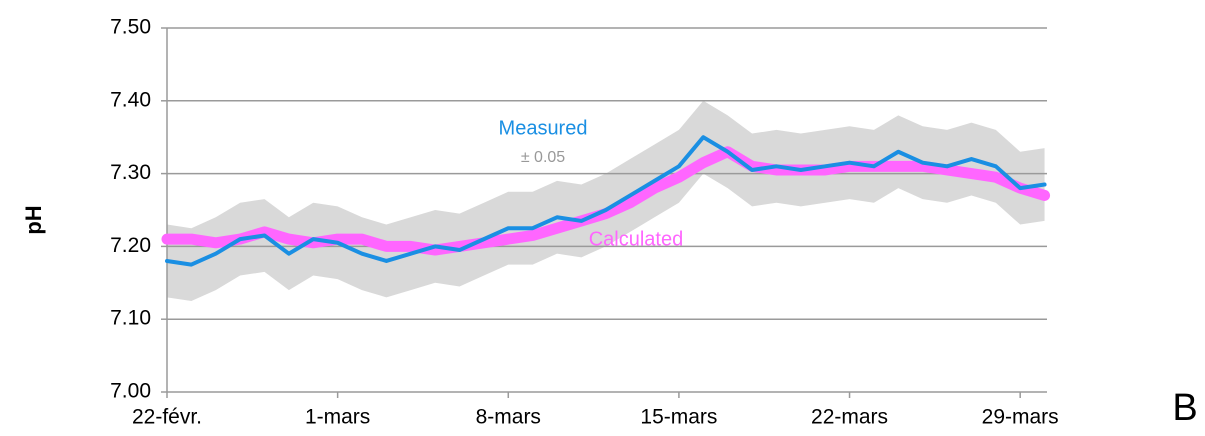 The height and width of the screenshot is (436, 1205). I want to click on x-tick-label: 22-févr., so click(167, 417).